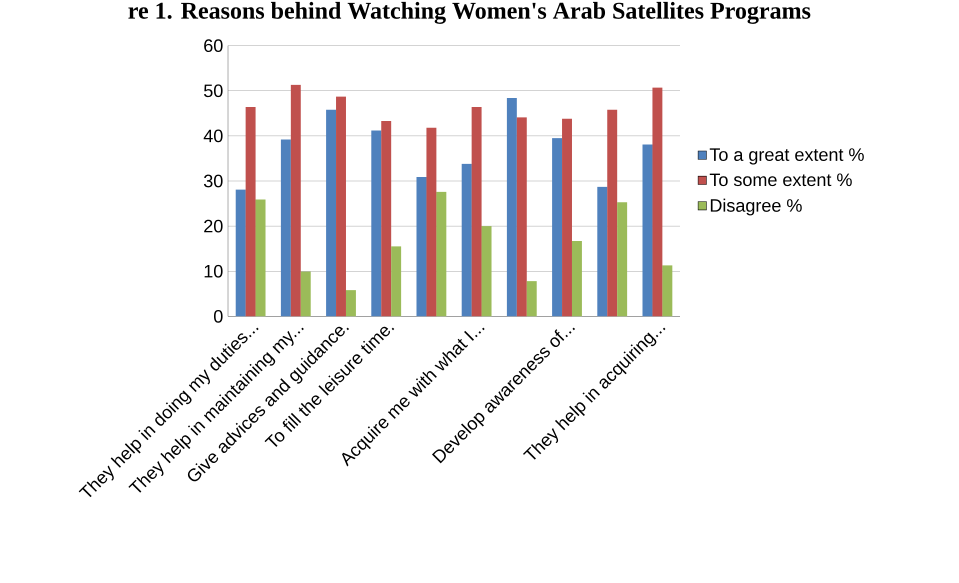  Describe the element at coordinates (213, 271) in the screenshot. I see `y-tick-label: 10` at that location.